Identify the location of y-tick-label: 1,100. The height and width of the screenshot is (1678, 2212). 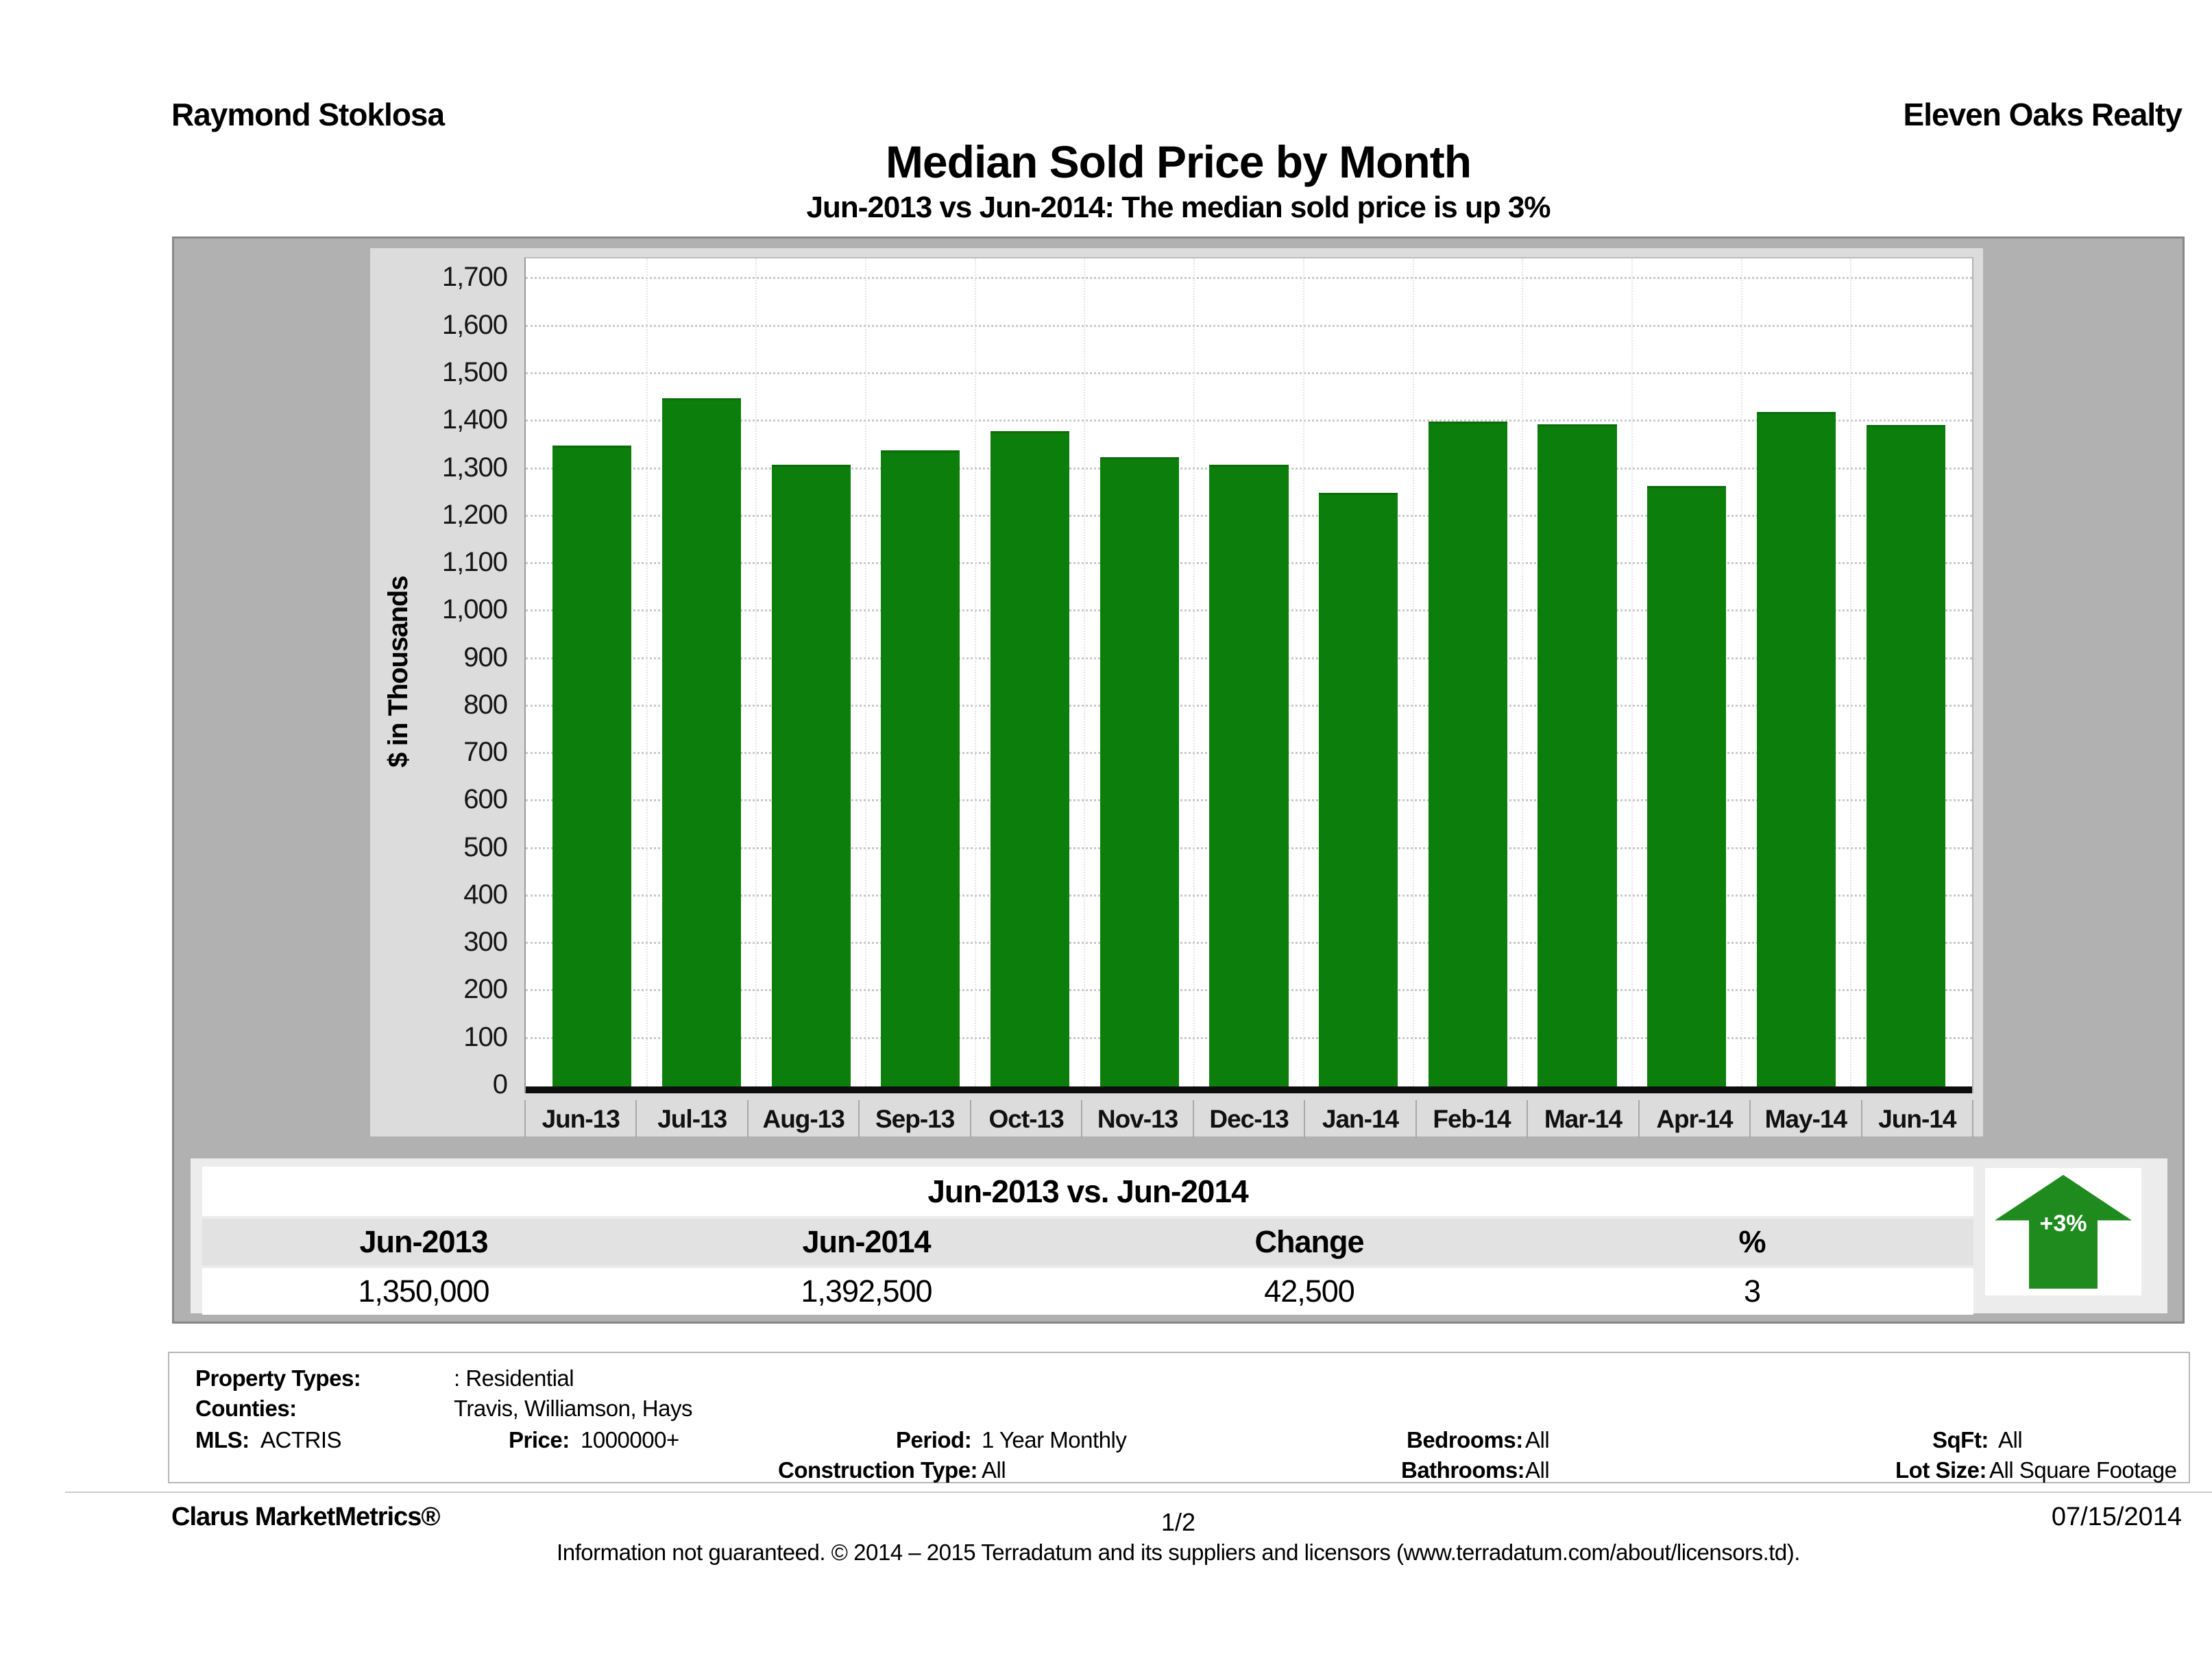
(475, 562).